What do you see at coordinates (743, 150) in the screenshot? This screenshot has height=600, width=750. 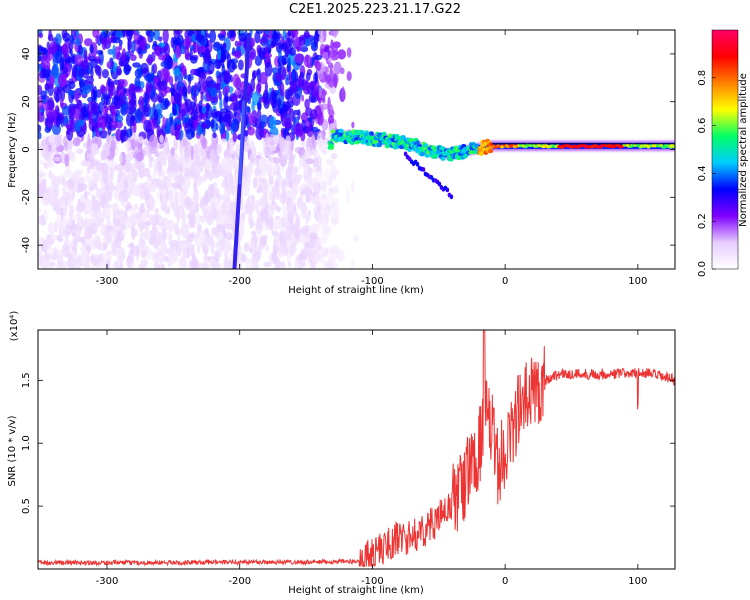 I see `colorbar-label: Normalized spectral amplitude` at bounding box center [743, 150].